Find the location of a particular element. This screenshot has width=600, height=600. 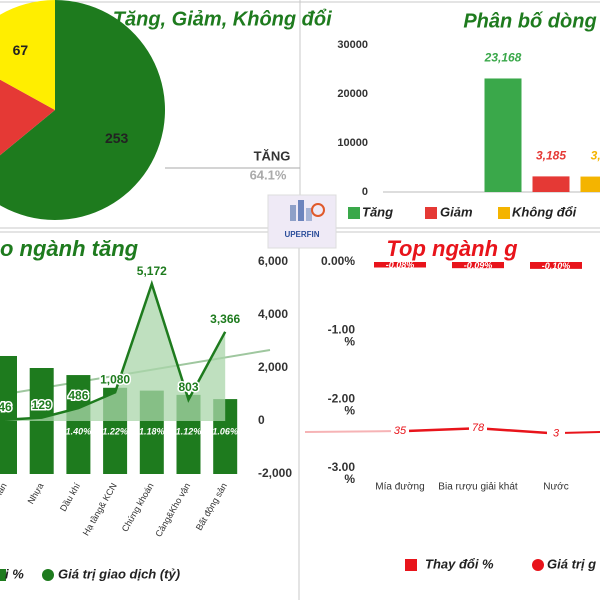

bar-value-label: 3,185 is located at coordinates (551, 156).